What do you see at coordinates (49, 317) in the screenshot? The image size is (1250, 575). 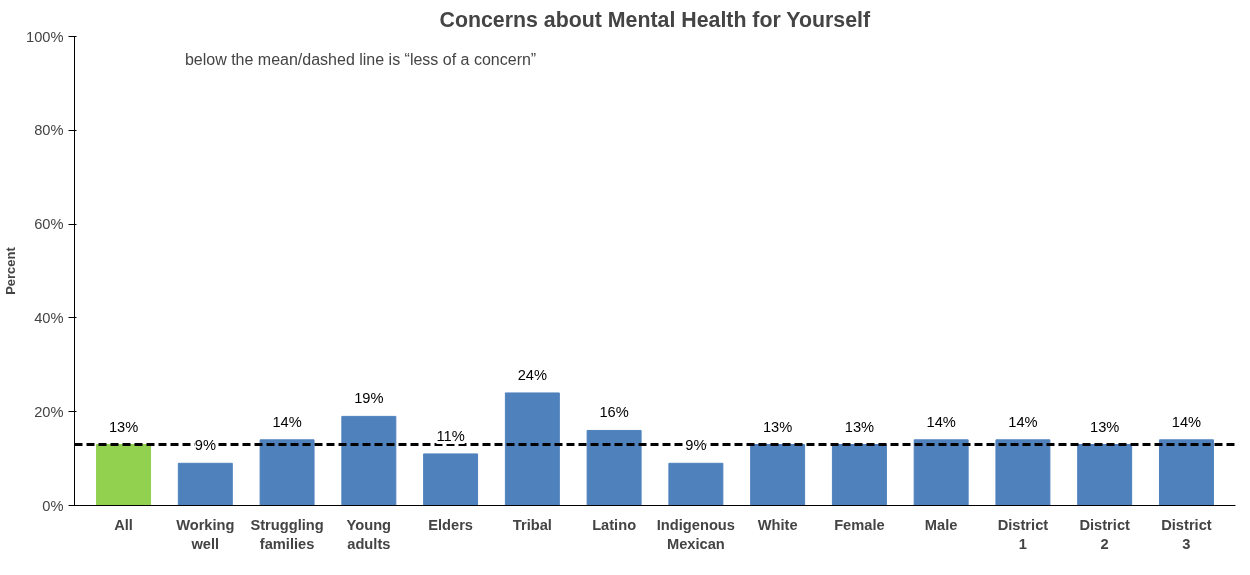 I see `y-tick-label: 40%` at bounding box center [49, 317].